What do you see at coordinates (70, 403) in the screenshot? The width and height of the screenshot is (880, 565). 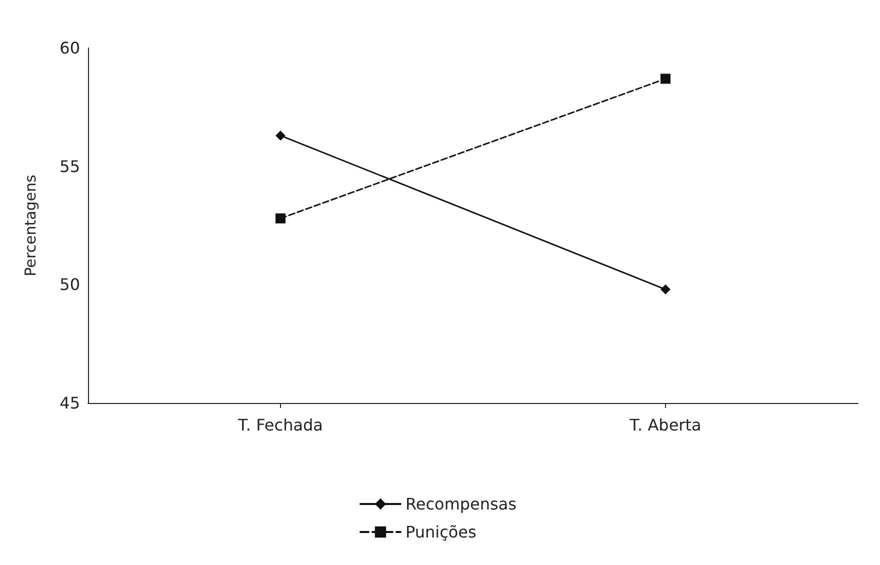 I see `y-tick-label: 45` at bounding box center [70, 403].